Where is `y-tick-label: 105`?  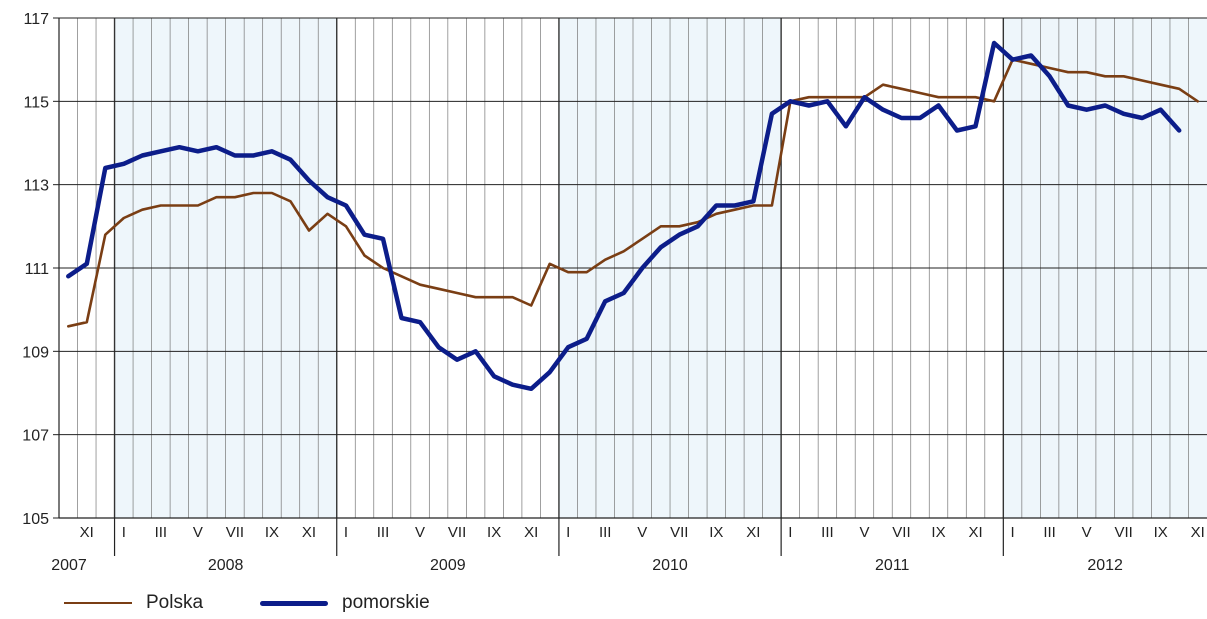
y-tick-label: 105 is located at coordinates (35, 519).